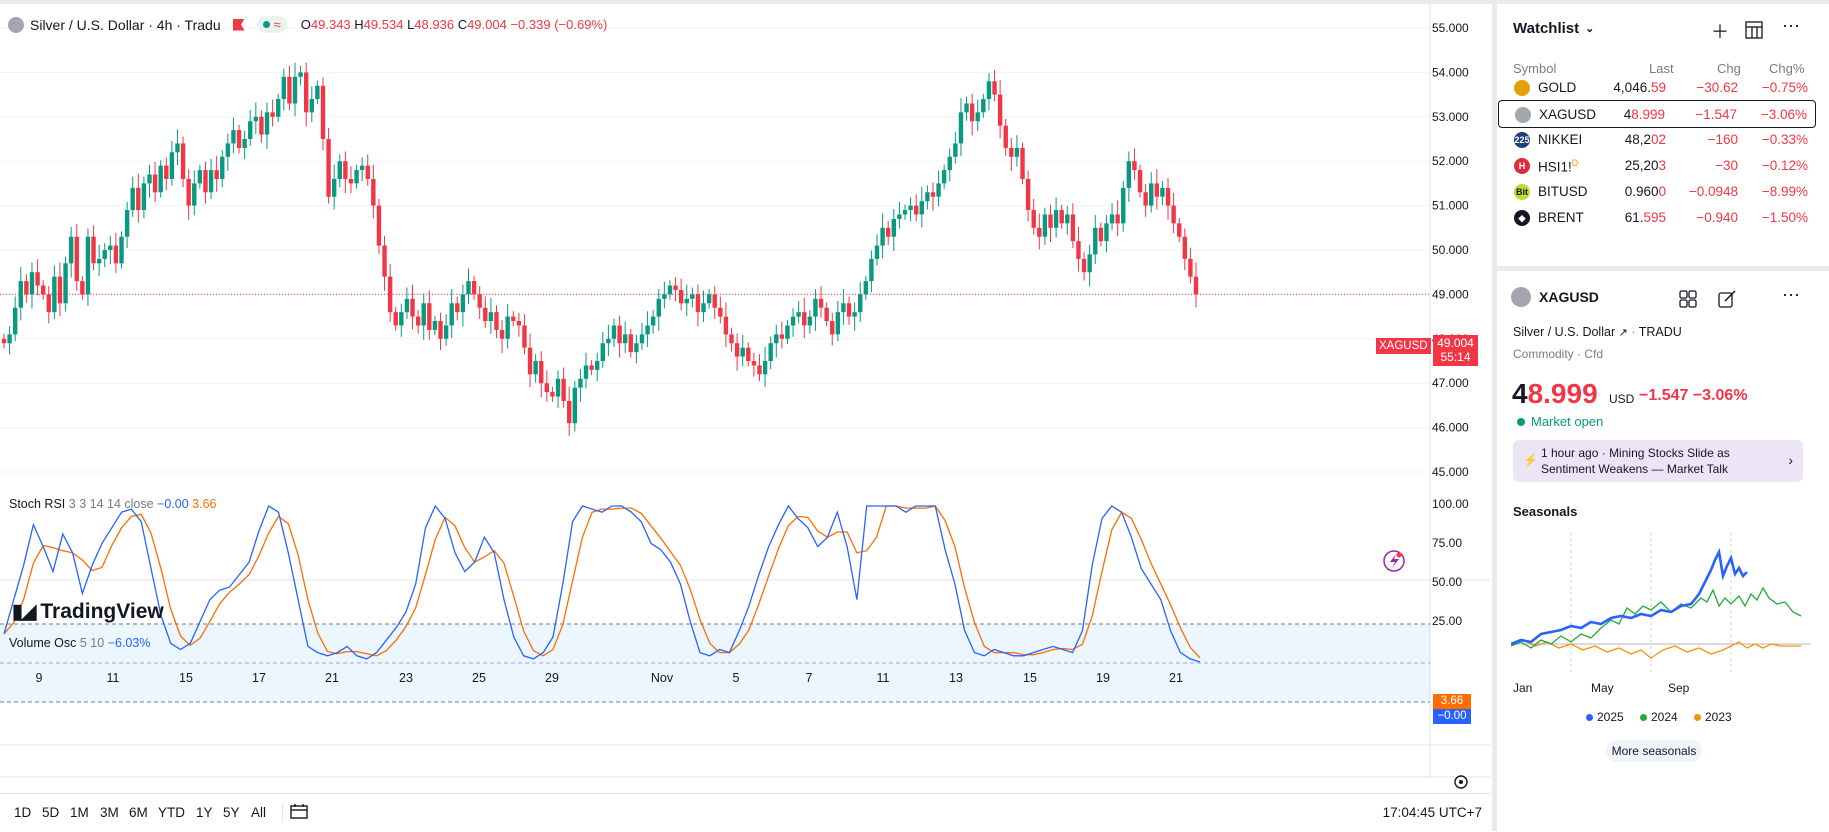  What do you see at coordinates (1568, 114) in the screenshot?
I see `watchlist-symbol: XAGUSD` at bounding box center [1568, 114].